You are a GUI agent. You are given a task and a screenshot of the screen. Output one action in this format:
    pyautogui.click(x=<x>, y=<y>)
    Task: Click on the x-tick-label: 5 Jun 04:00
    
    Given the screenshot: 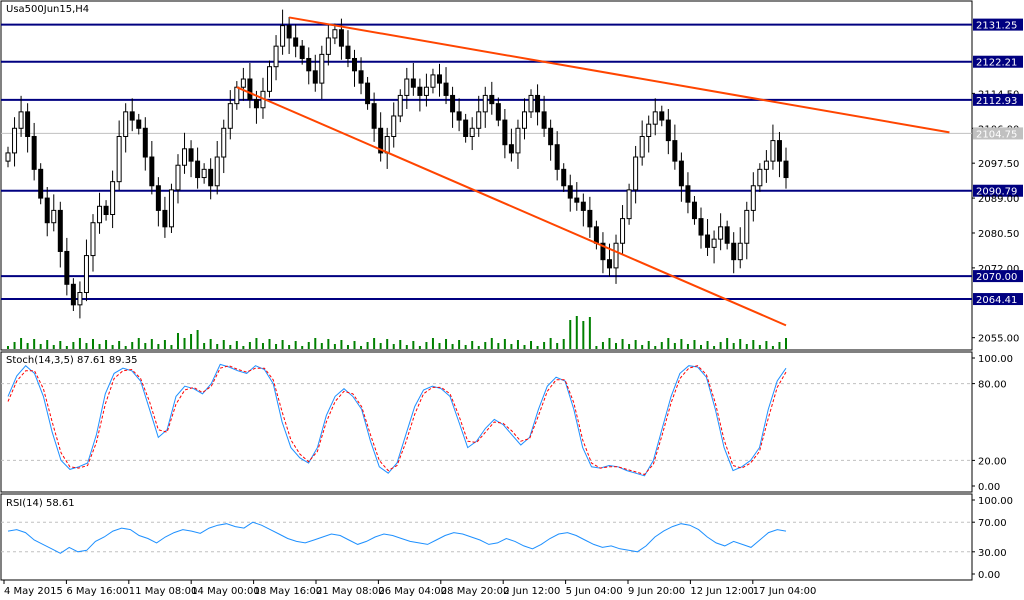 What is the action you would take?
    pyautogui.click(x=594, y=591)
    